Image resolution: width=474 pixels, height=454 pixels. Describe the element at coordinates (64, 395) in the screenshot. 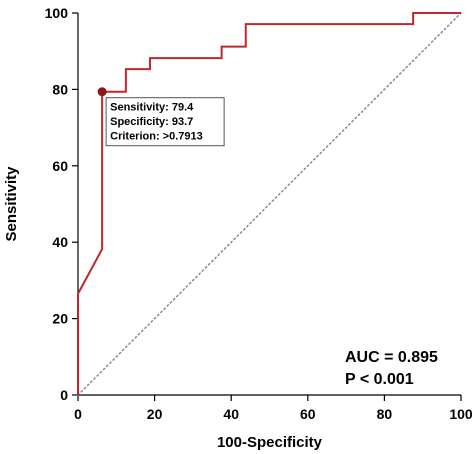

I see `y-tick-label: 0` at that location.